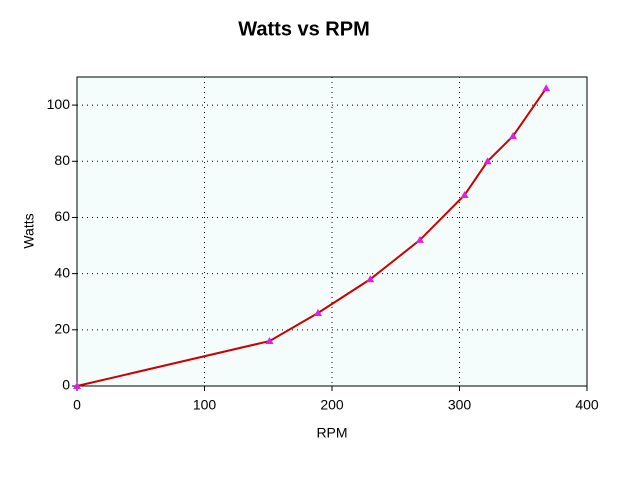 This screenshot has width=640, height=480. Describe the element at coordinates (29, 230) in the screenshot. I see `y-axis-label: Watts` at that location.